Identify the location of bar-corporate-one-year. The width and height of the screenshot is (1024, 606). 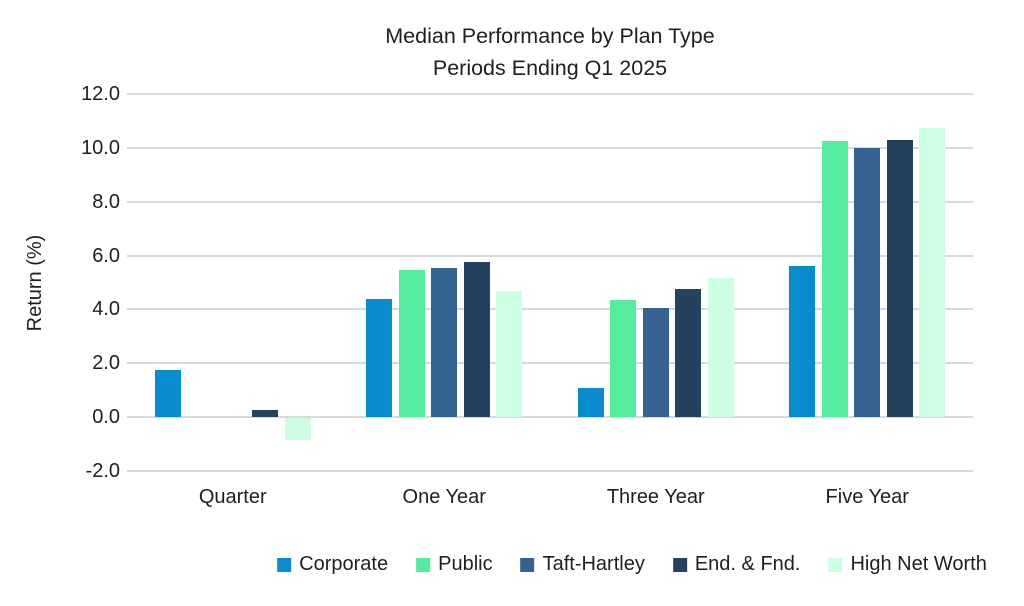
(379, 358).